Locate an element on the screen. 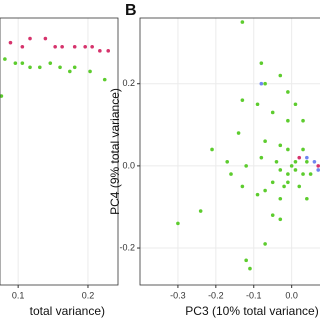  x-axis-title: total variance) is located at coordinates (67, 311).